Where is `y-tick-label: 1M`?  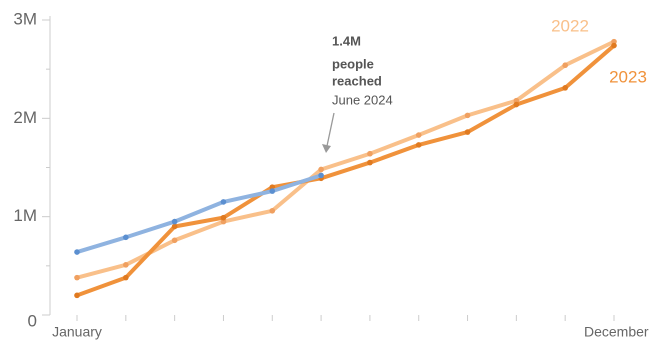 y-tick-label: 1M is located at coordinates (25, 215).